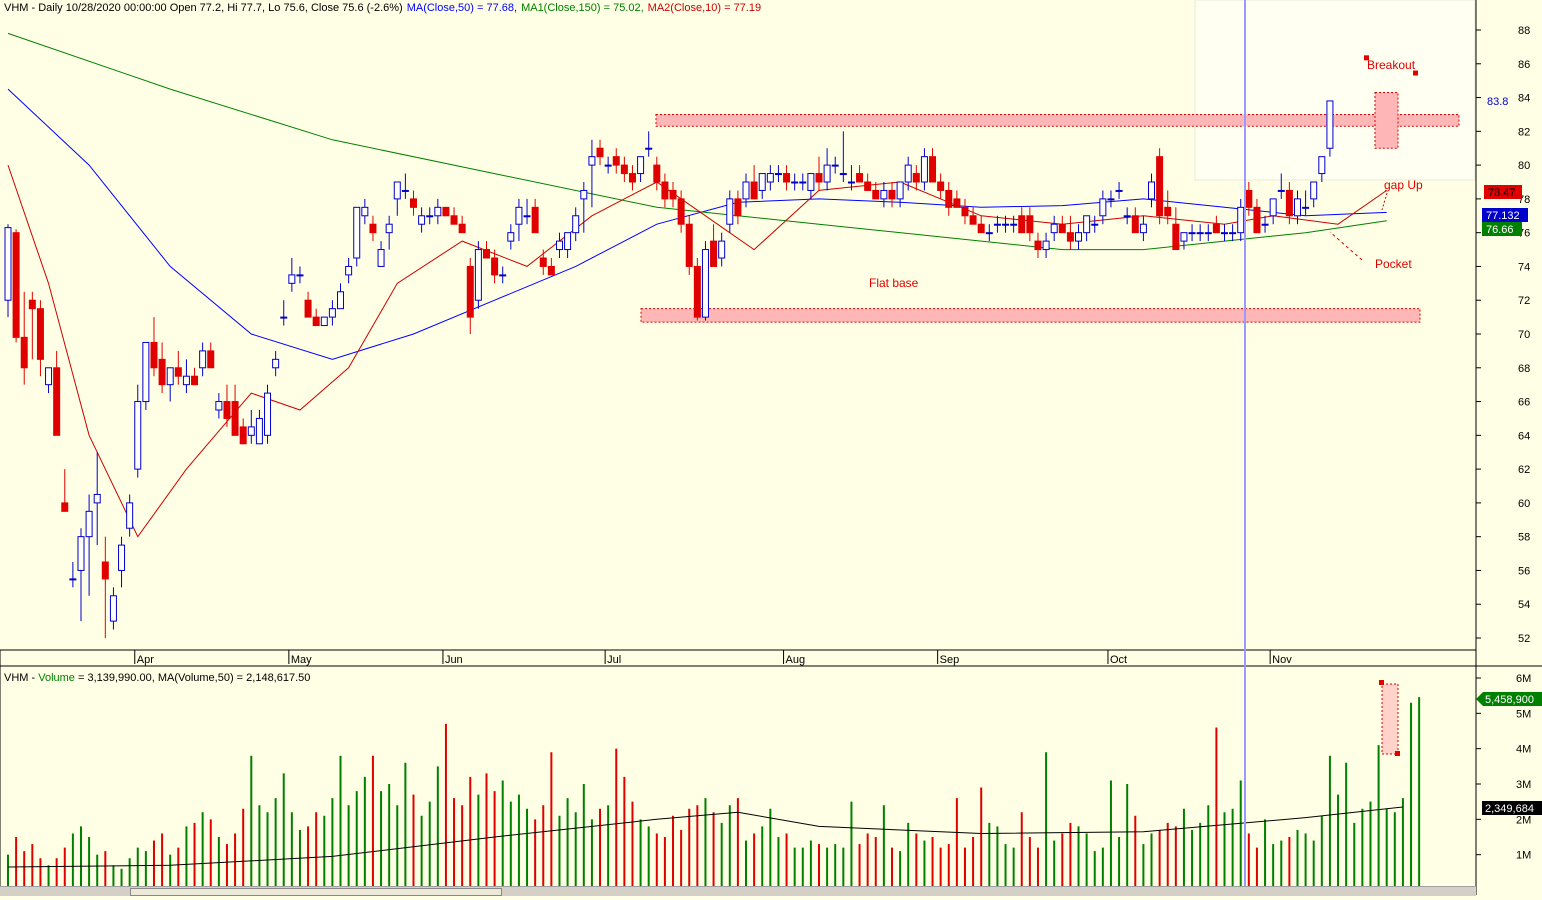 Image resolution: width=1542 pixels, height=900 pixels. What do you see at coordinates (301, 660) in the screenshot?
I see `month-label: May` at bounding box center [301, 660].